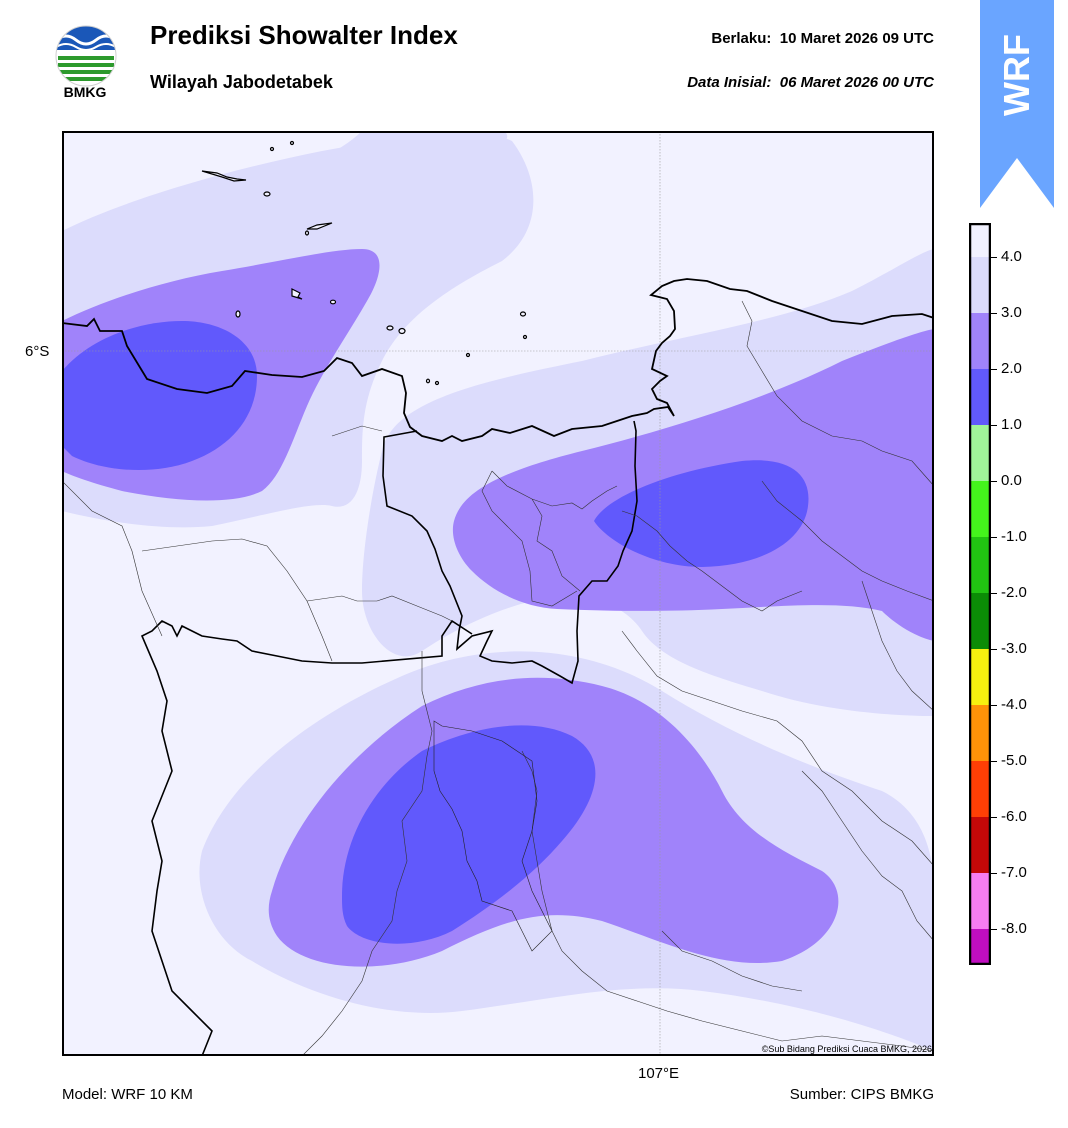 The image size is (1068, 1128). What do you see at coordinates (1014, 816) in the screenshot?
I see `colorbar-tick-label: -6.0` at bounding box center [1014, 816].